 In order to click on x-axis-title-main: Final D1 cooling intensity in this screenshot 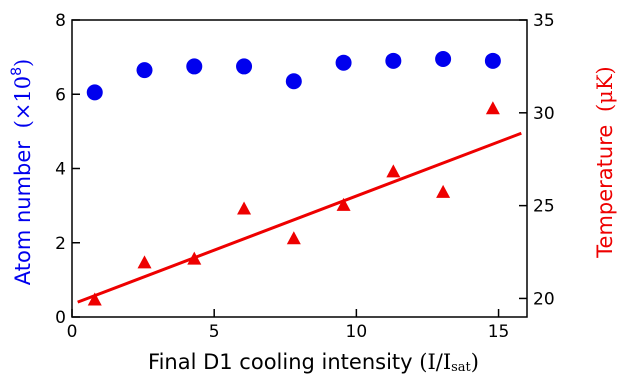, I will do `click(280, 362)`.